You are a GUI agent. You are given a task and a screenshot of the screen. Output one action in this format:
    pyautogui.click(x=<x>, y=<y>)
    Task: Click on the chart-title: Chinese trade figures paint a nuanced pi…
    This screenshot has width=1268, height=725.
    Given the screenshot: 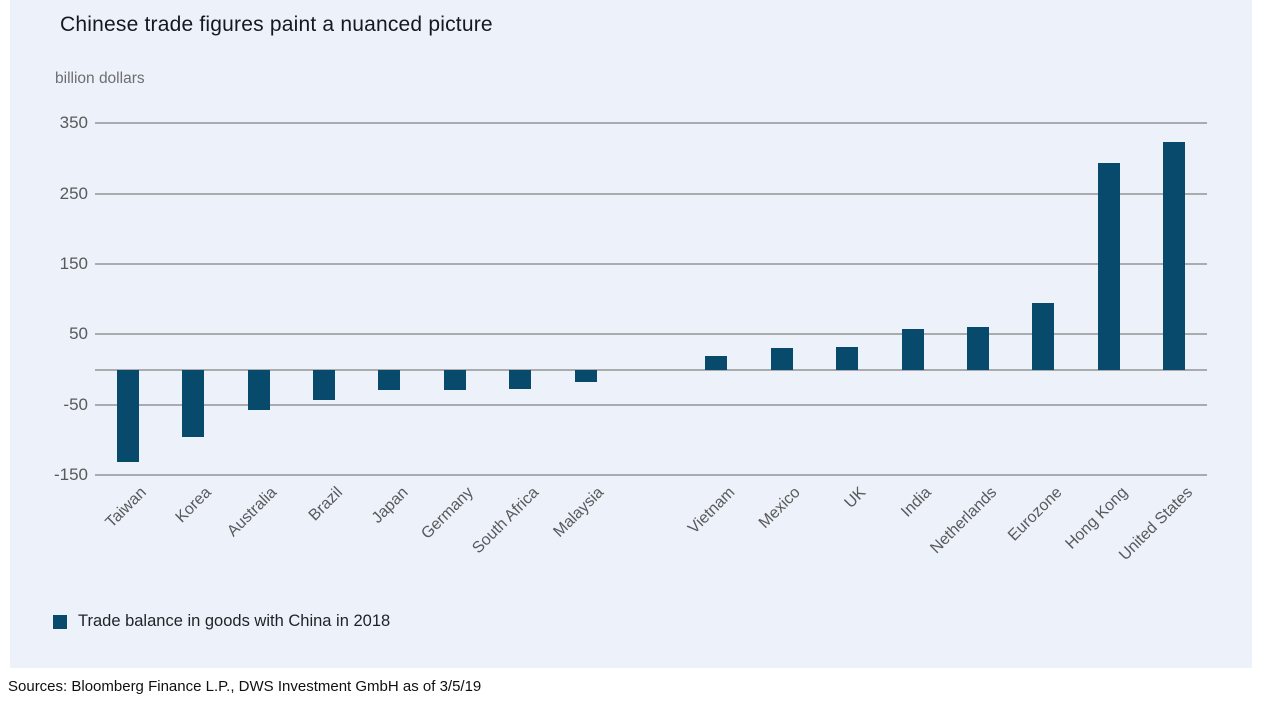 What is the action you would take?
    pyautogui.click(x=276, y=24)
    